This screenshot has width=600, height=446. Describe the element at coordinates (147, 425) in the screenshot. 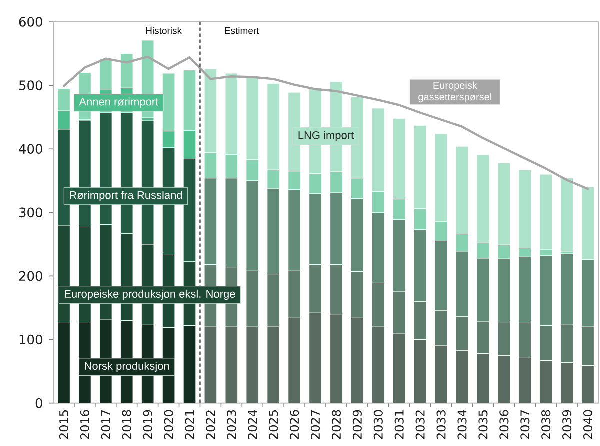

I see `x-tick-label: 2019` at that location.